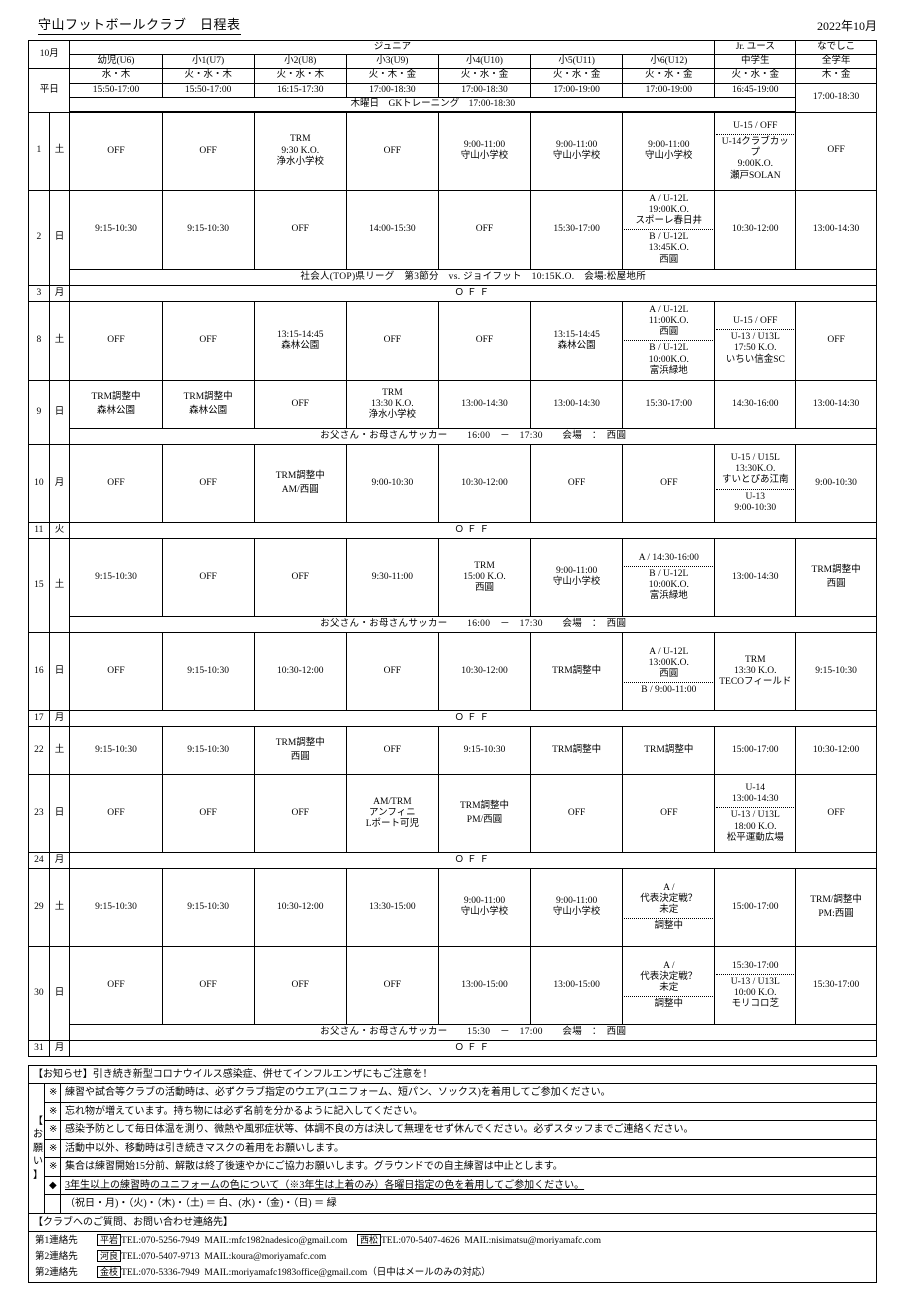 The width and height of the screenshot is (905, 1289). I want to click on schedule-cell-30-0: OFF, so click(116, 985).